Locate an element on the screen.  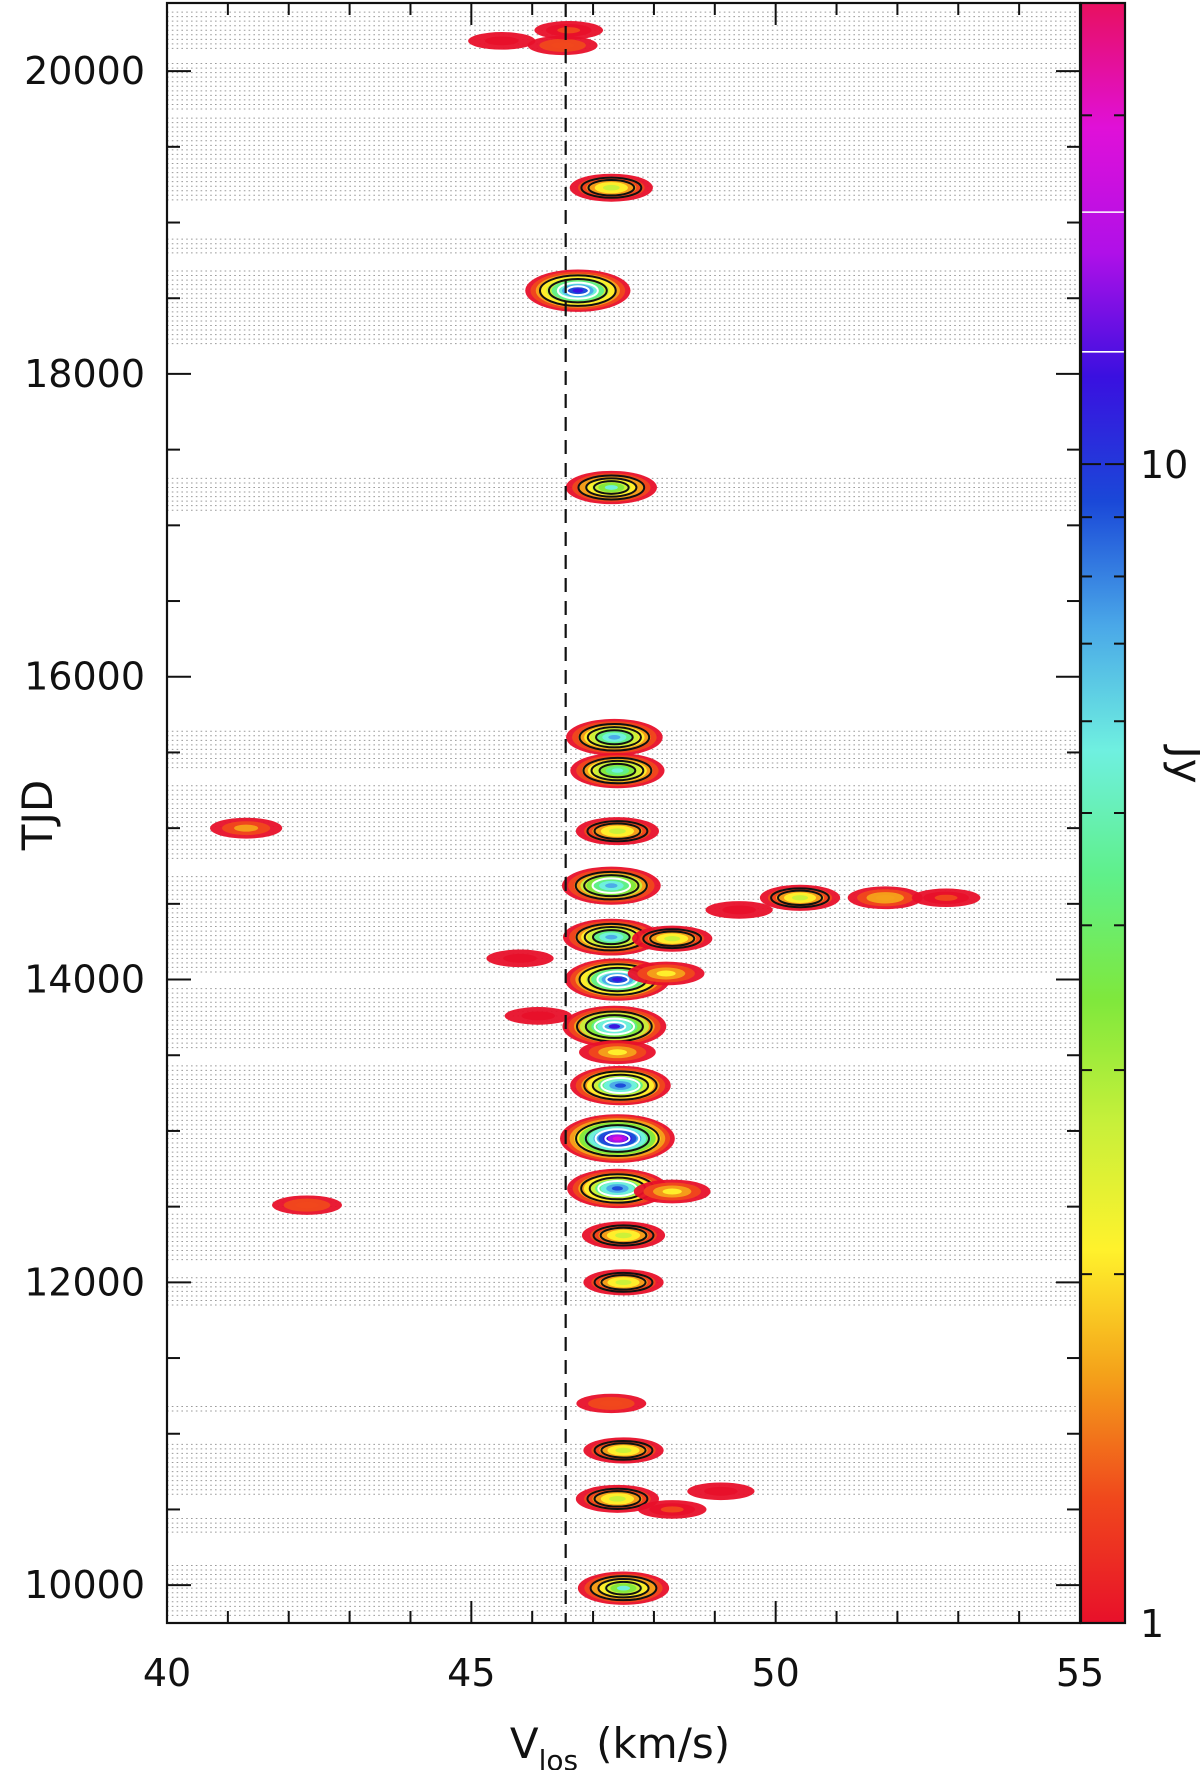
y-tick-label: 16000 is located at coordinates (84, 677).